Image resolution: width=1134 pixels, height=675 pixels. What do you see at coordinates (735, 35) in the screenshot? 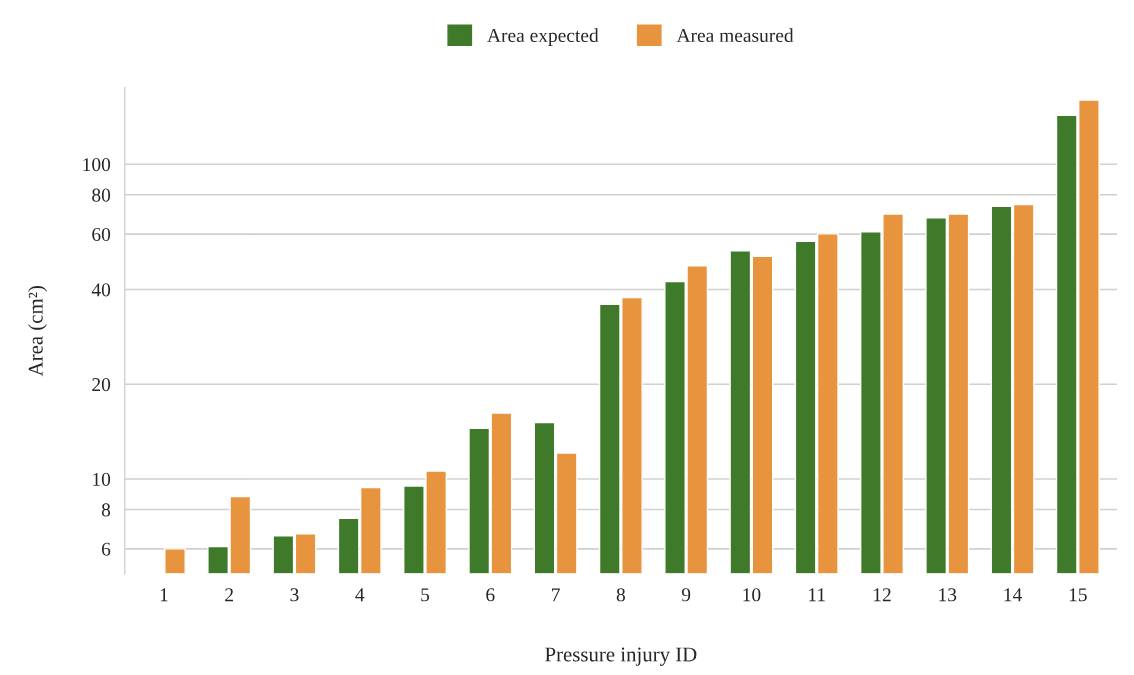
I see `legend-label: Area measured` at bounding box center [735, 35].